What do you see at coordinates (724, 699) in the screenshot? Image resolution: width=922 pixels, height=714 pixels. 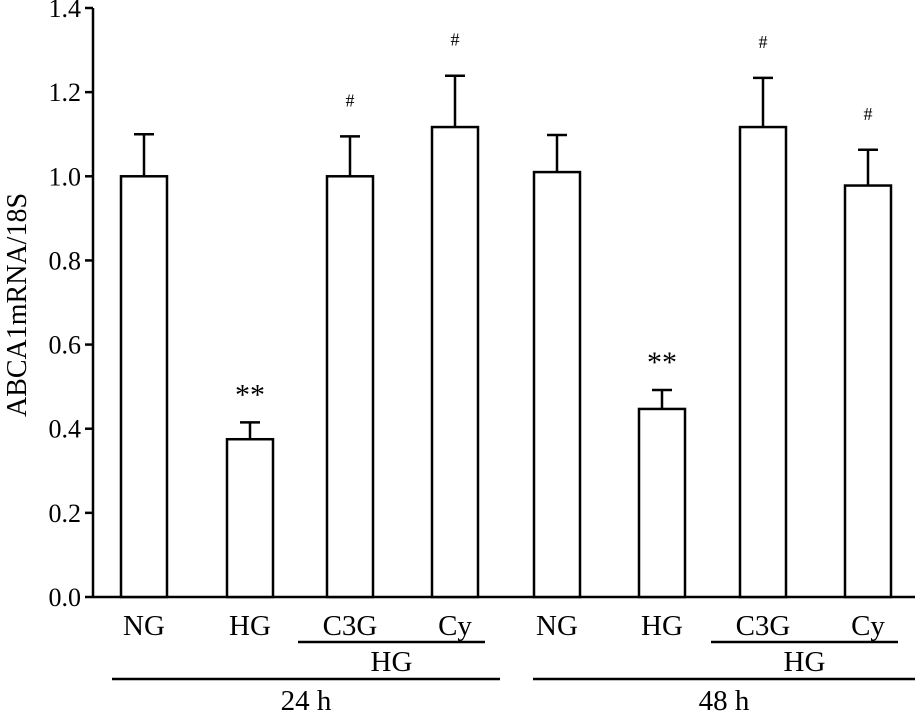 I see `group-label: 48 h` at bounding box center [724, 699].